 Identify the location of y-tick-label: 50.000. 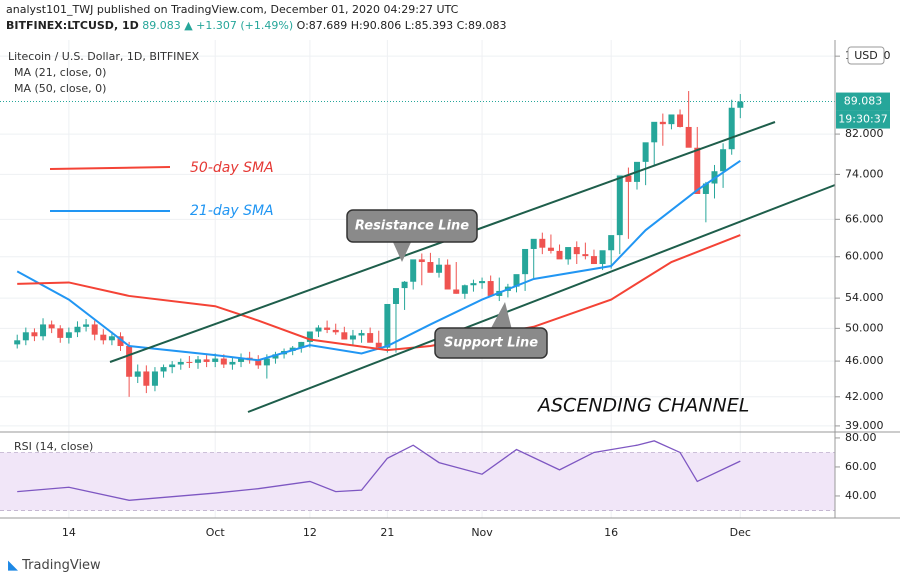
(864, 327).